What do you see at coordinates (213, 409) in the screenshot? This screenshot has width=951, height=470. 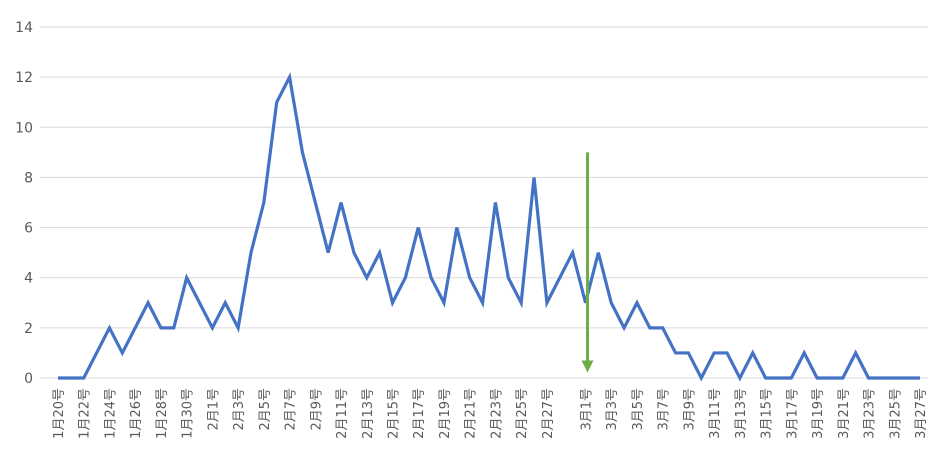 I see `x-tick-label: 2月1号` at bounding box center [213, 409].